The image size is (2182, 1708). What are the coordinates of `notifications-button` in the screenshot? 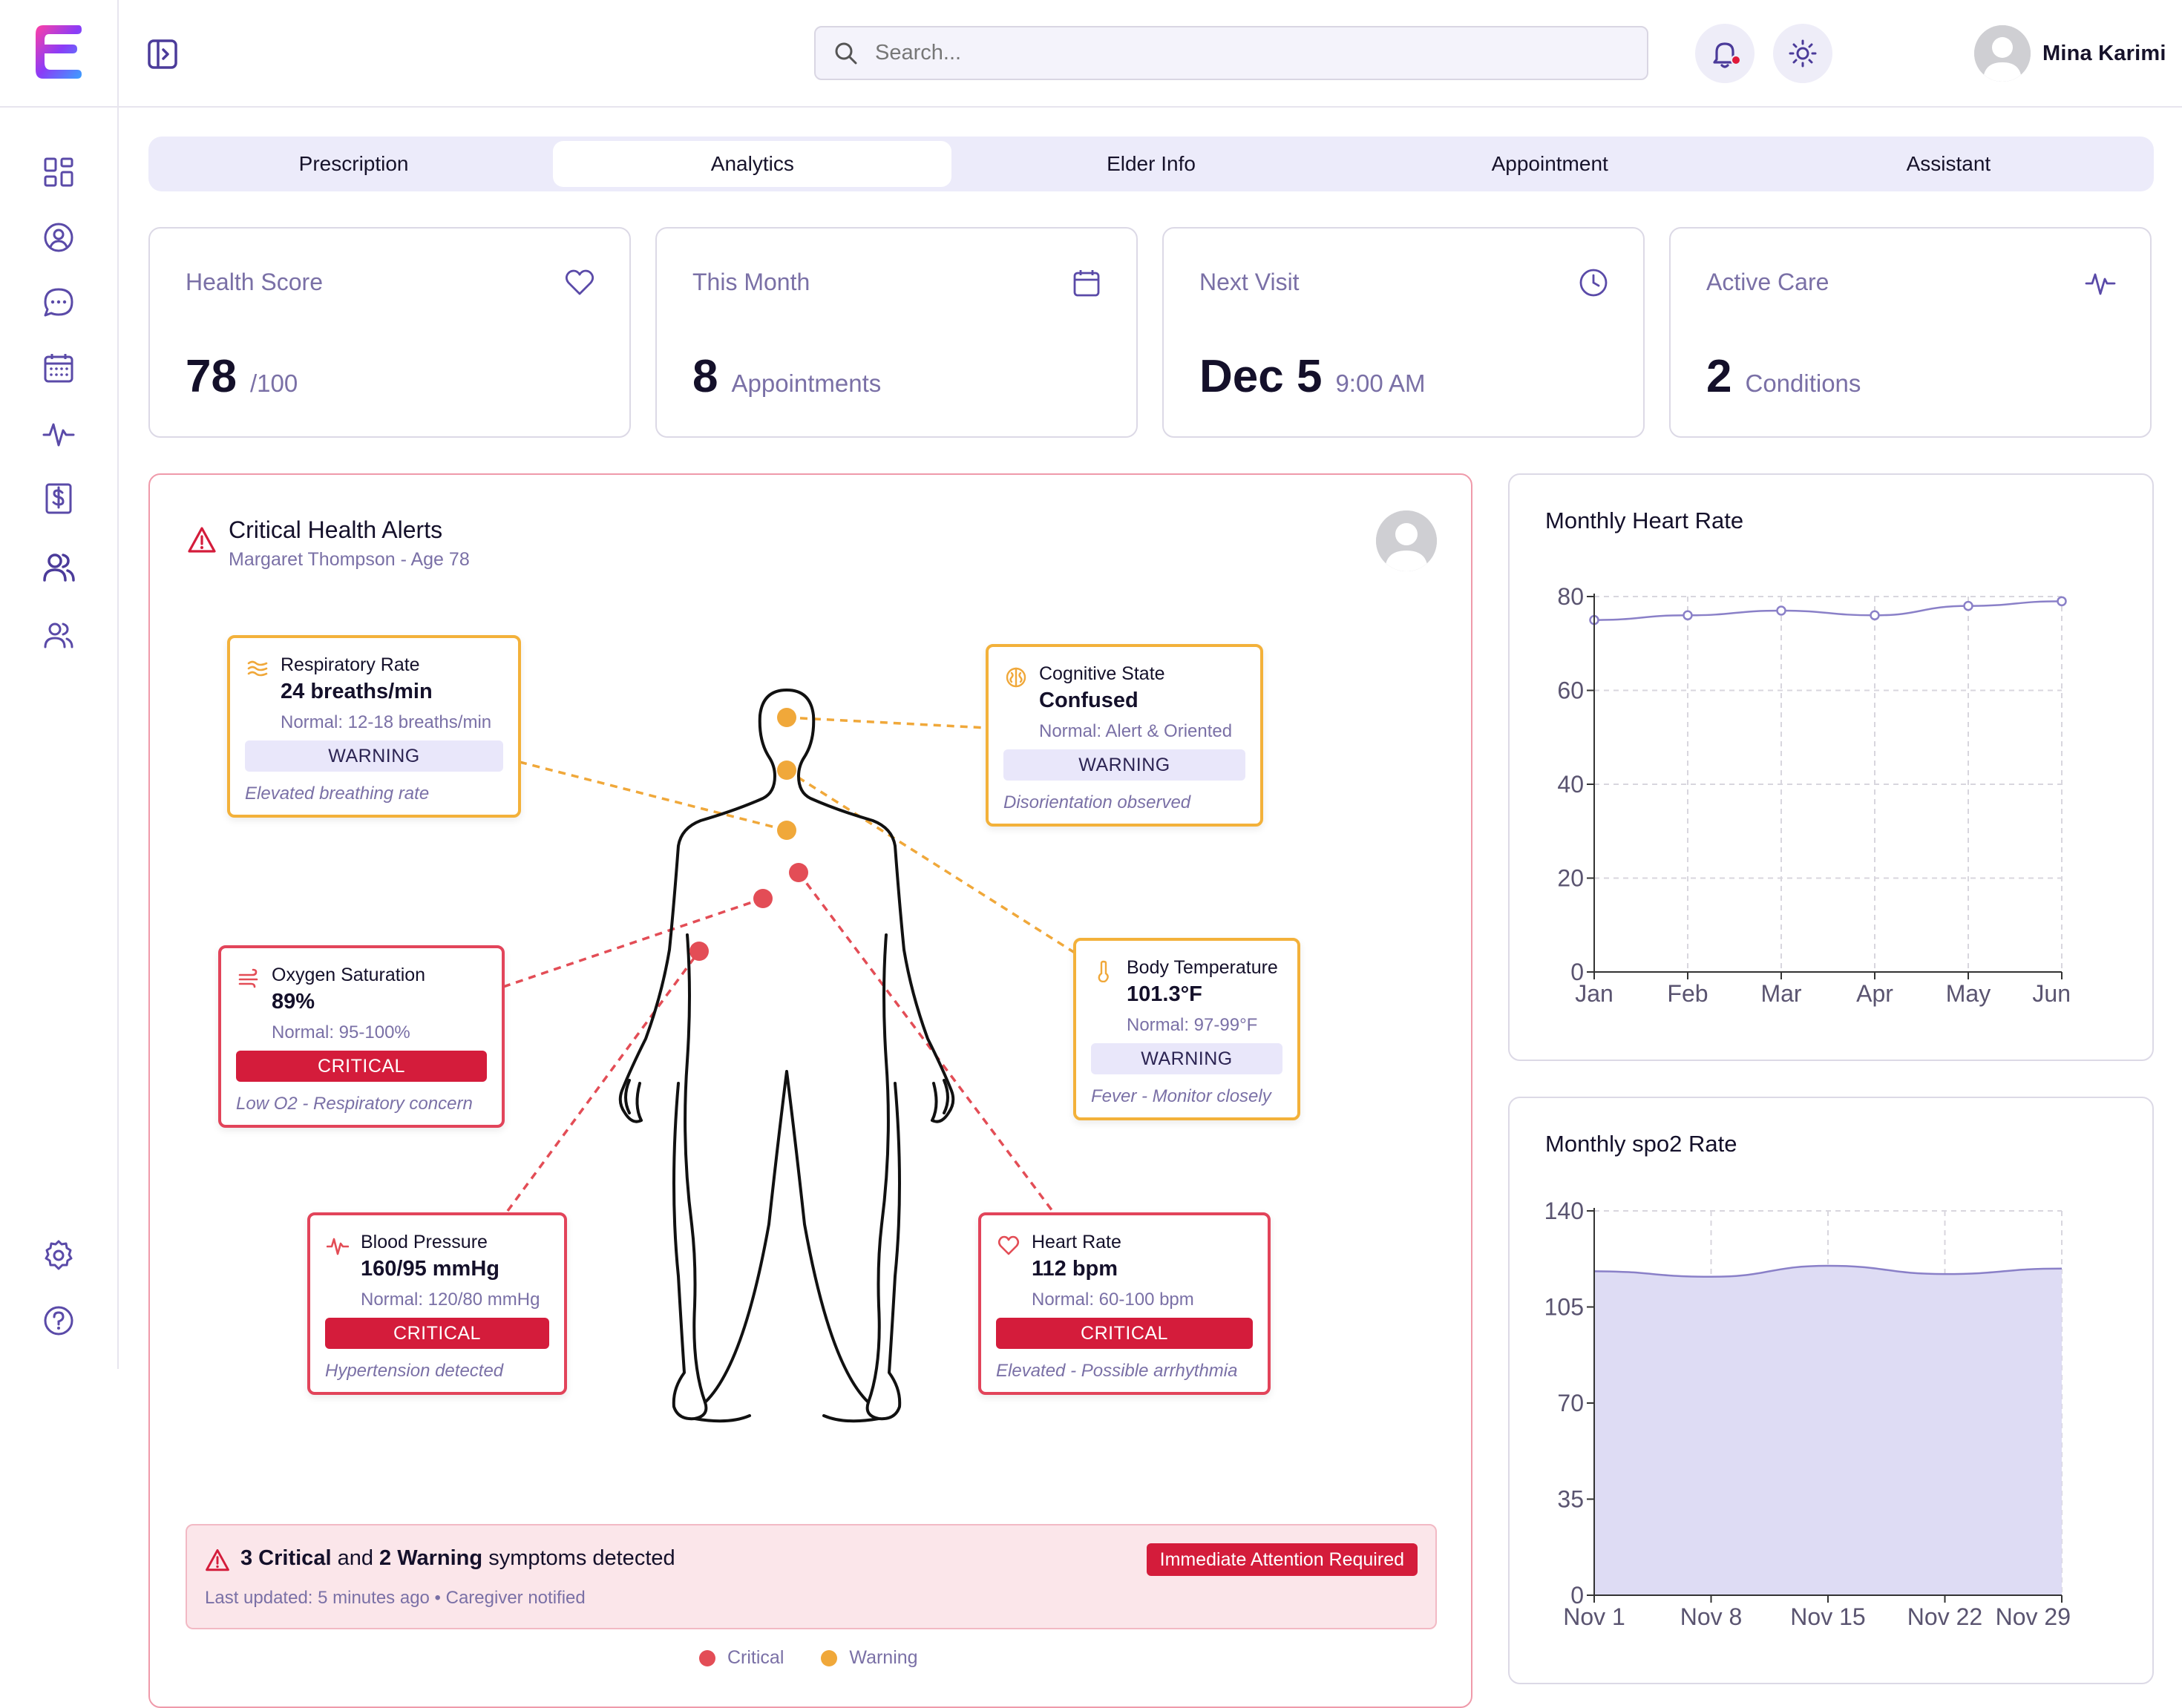 It's located at (1725, 53).